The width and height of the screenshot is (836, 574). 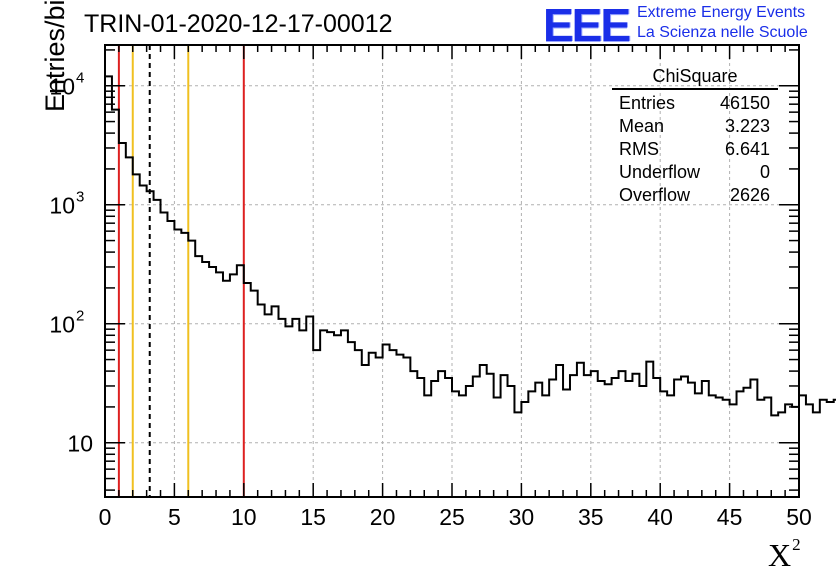 I want to click on x-tick-label: 10, so click(x=244, y=517).